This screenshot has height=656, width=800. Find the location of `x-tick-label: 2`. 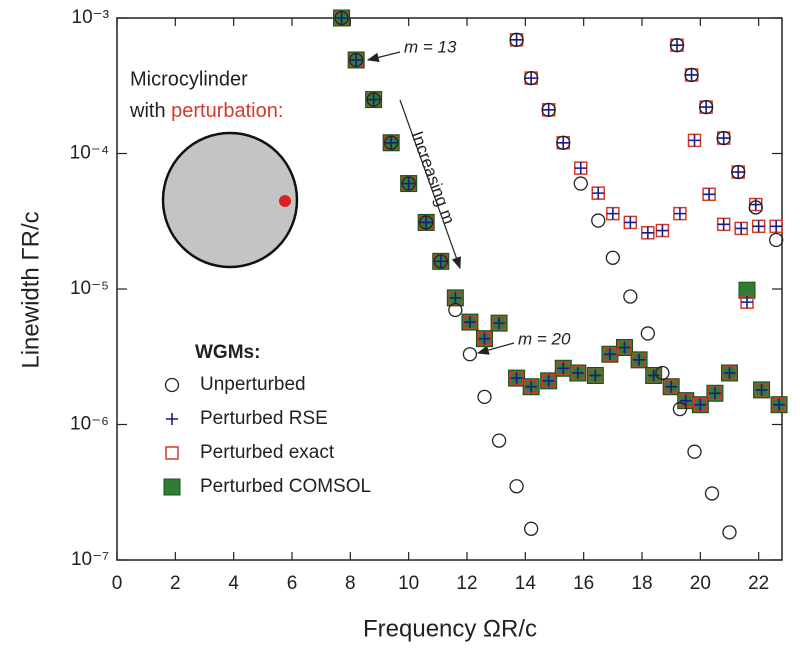

x-tick-label: 2 is located at coordinates (175, 583).